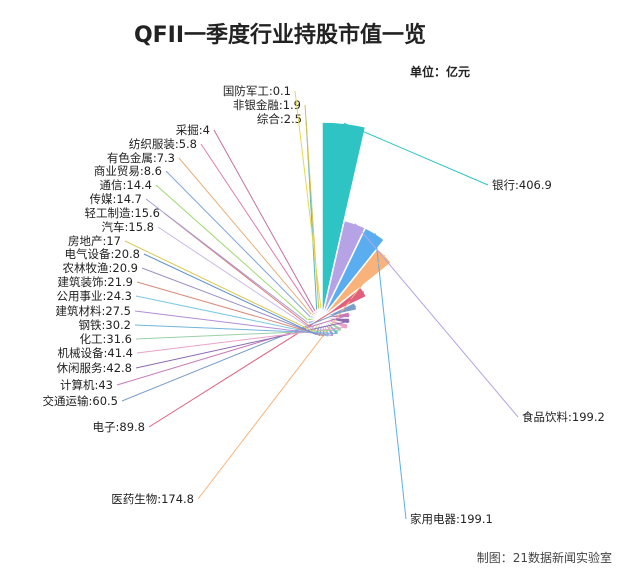 The image size is (630, 576). Describe the element at coordinates (93, 311) in the screenshot. I see `slice-label-12: 建筑材料:27.5` at that location.